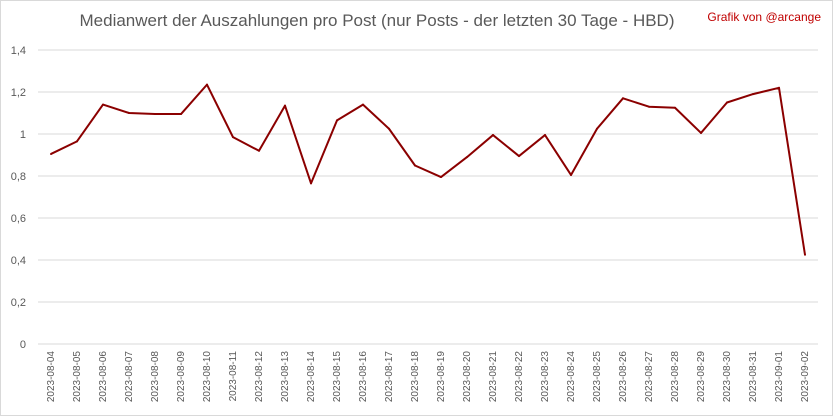 The image size is (833, 416). Describe the element at coordinates (519, 377) in the screenshot. I see `x-tick-label: 2023-08-22` at that location.